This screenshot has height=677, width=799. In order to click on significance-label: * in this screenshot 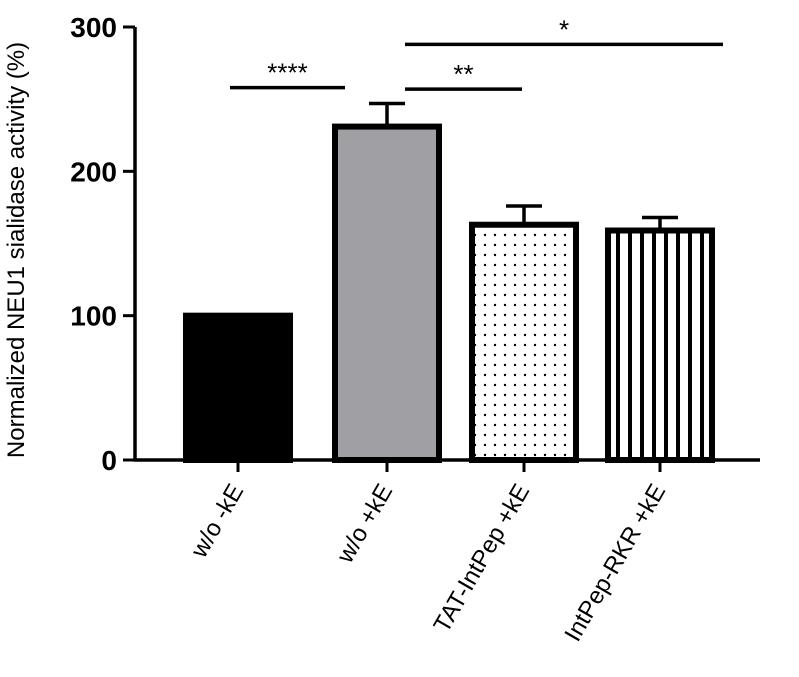, I will do `click(564, 29)`.